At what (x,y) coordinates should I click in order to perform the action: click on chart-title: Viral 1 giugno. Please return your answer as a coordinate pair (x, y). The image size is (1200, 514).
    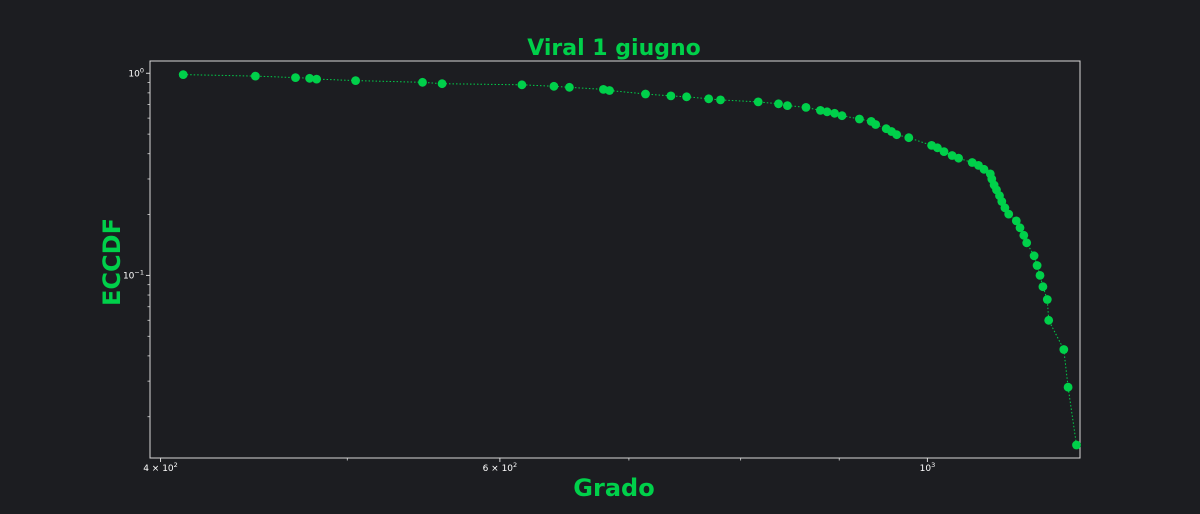
    Looking at the image, I should click on (614, 48).